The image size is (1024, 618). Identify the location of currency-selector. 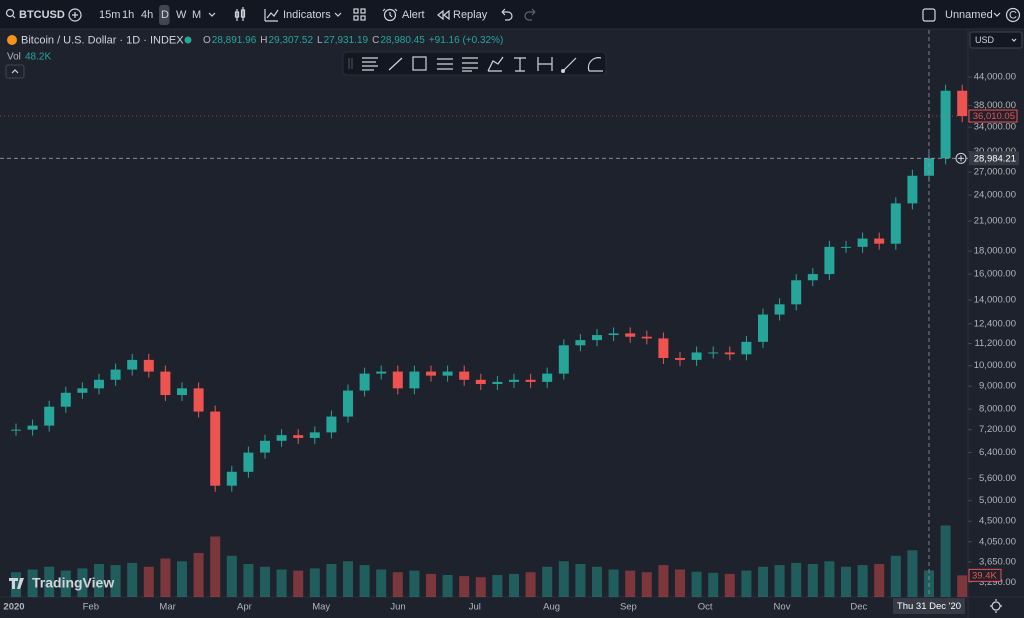
(996, 40).